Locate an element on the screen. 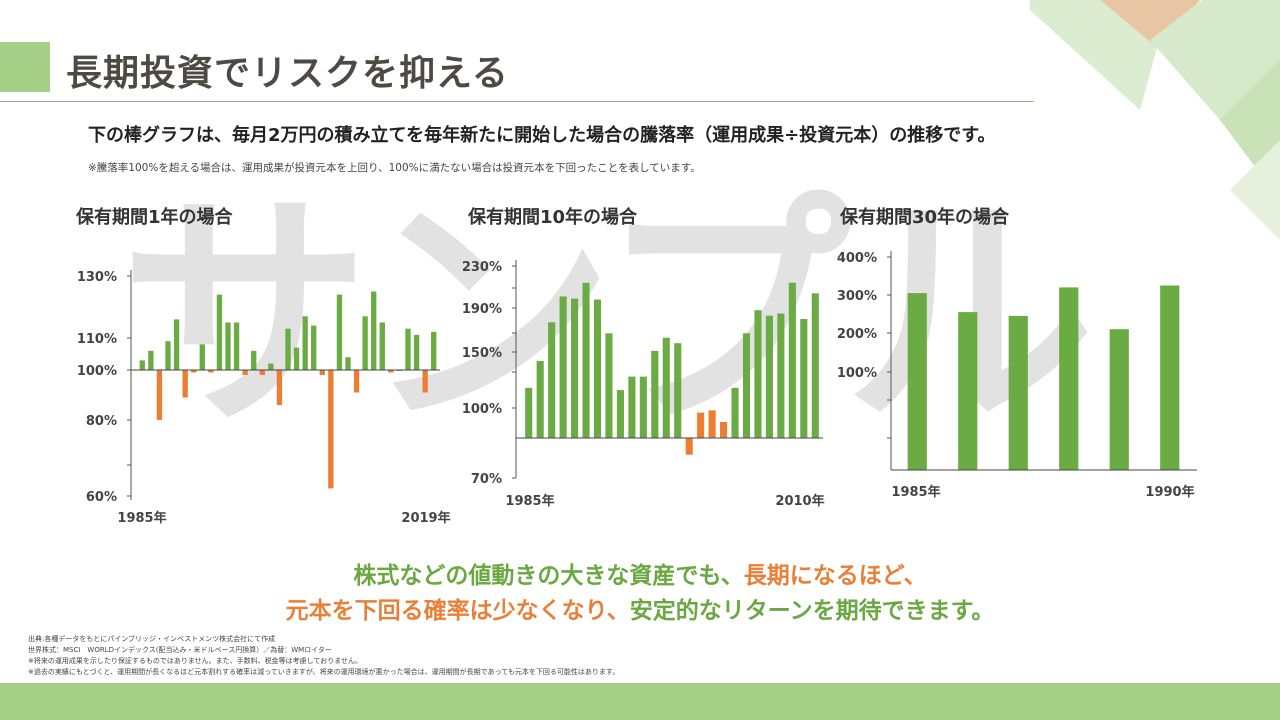 The width and height of the screenshot is (1280, 720). footer-band is located at coordinates (640, 701).